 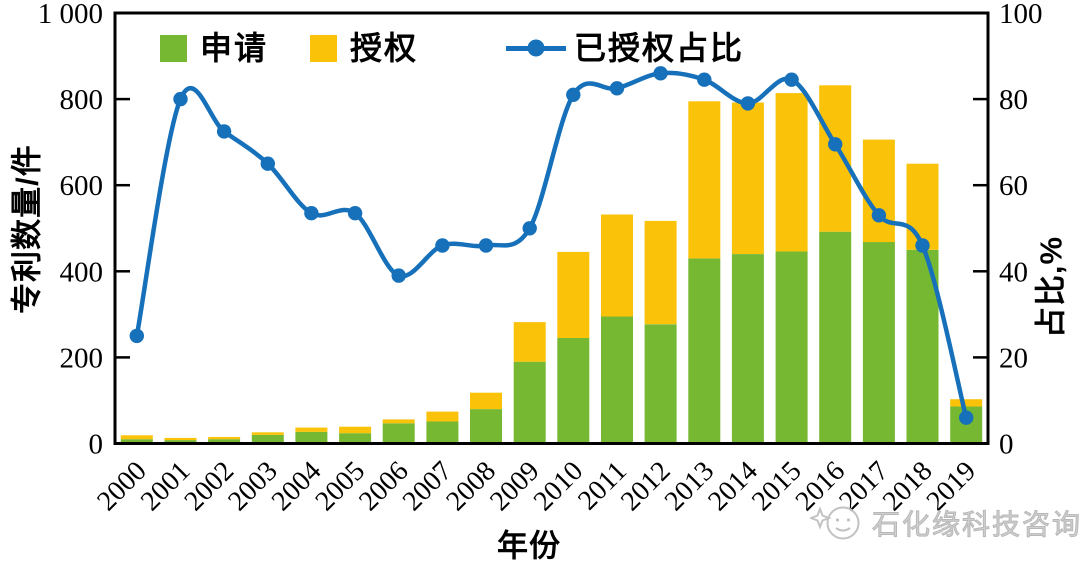 What do you see at coordinates (660, 272) in the screenshot?
I see `bar-granted-2012` at bounding box center [660, 272].